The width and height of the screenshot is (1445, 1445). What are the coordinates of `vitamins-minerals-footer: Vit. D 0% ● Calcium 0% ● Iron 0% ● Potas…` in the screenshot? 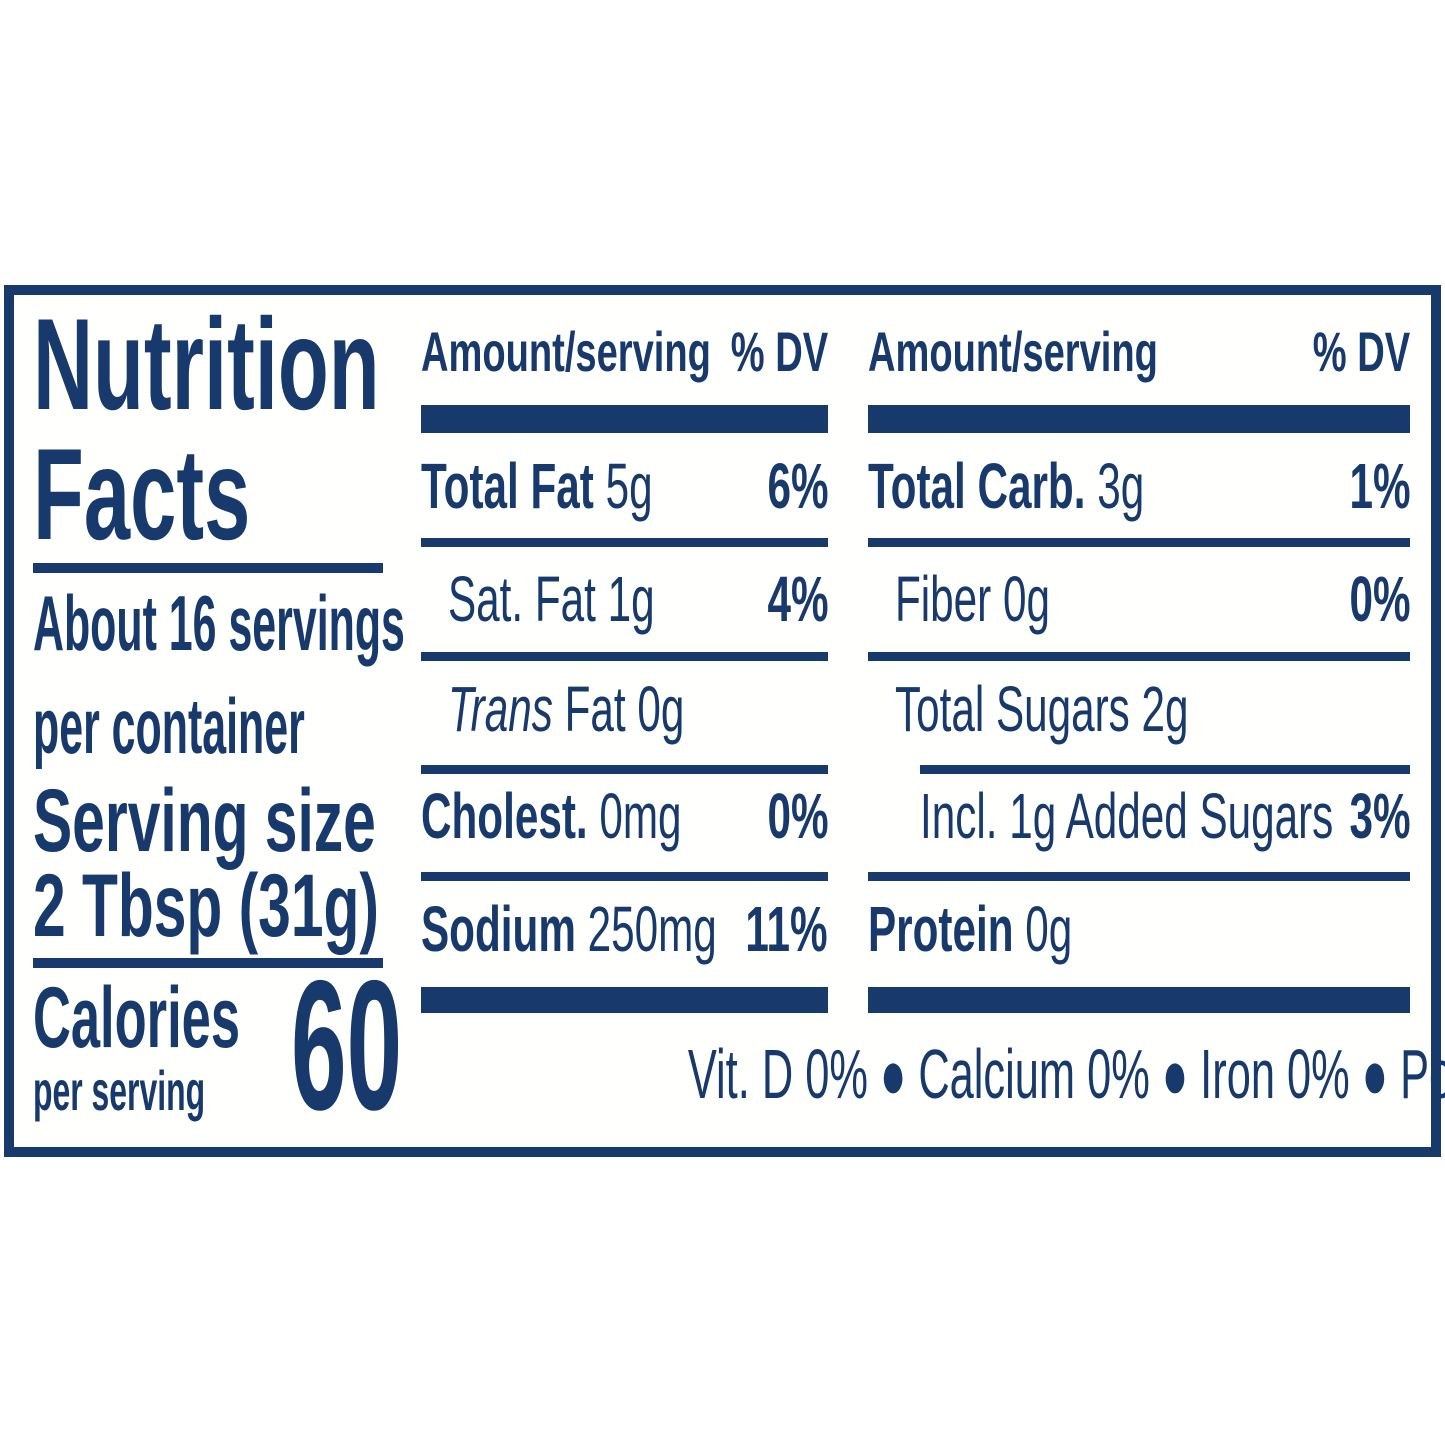 It's located at (1066, 1074).